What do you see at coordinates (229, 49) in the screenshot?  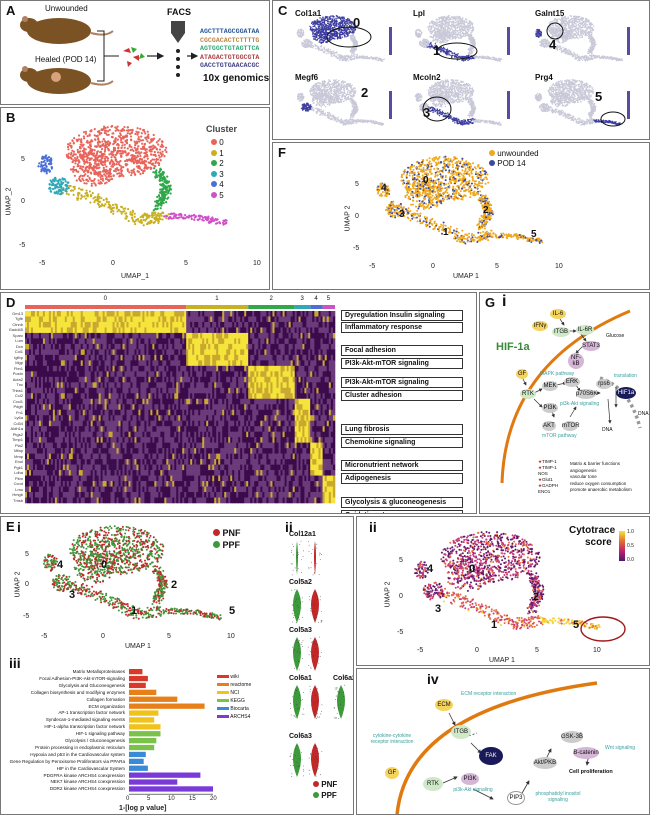 I see `sequence-line: AGTGGCTGTAGTTCA` at bounding box center [229, 49].